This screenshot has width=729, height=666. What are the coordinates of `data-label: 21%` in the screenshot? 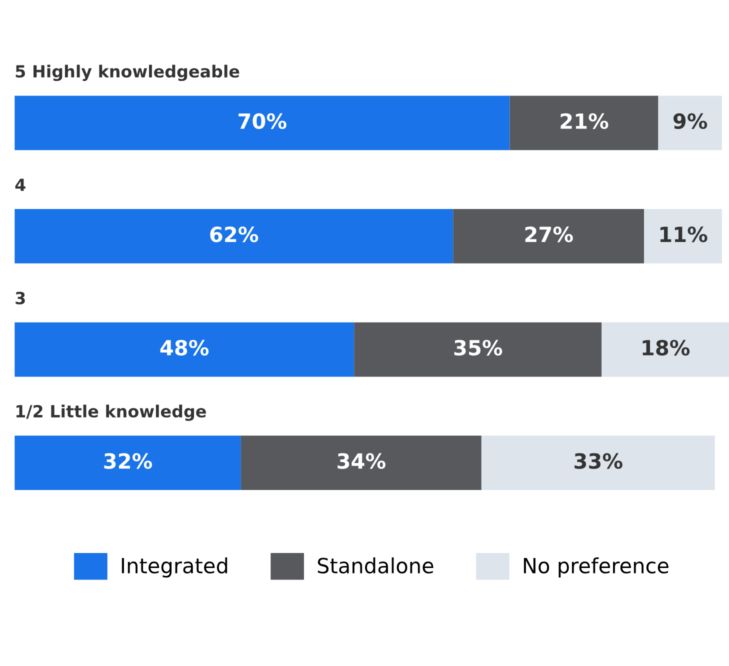 It's located at (584, 121).